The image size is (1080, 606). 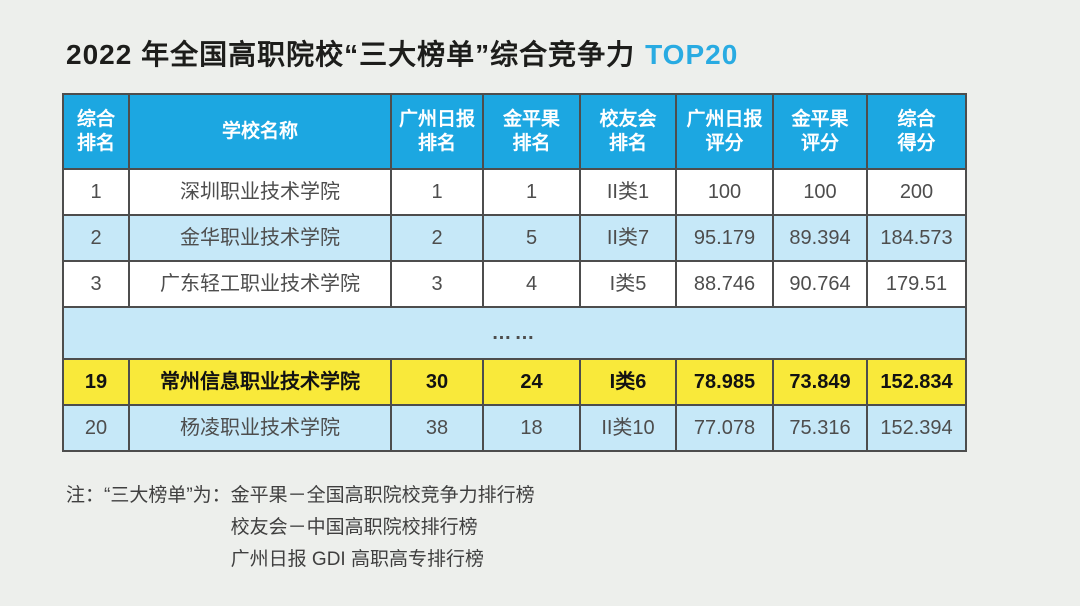 I want to click on table-cell: 200, so click(x=916, y=192).